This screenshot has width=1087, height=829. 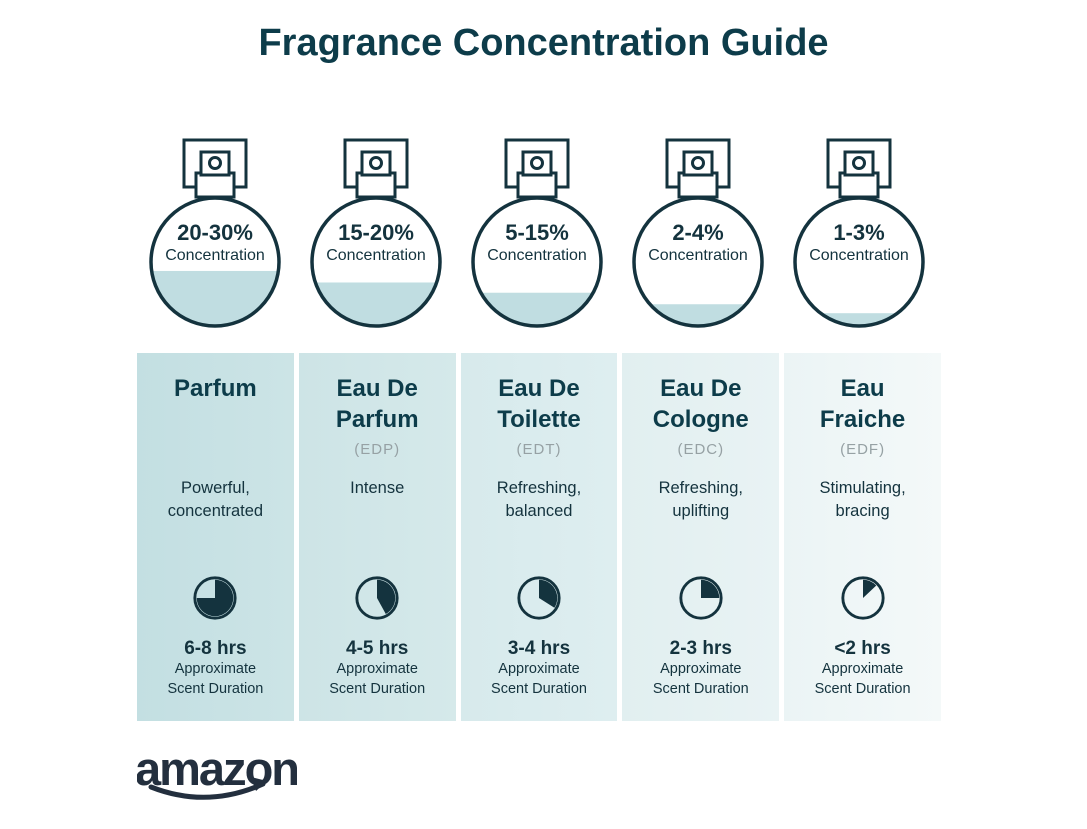 I want to click on perfume-bottle: 2-4% Concentration, so click(x=698, y=233).